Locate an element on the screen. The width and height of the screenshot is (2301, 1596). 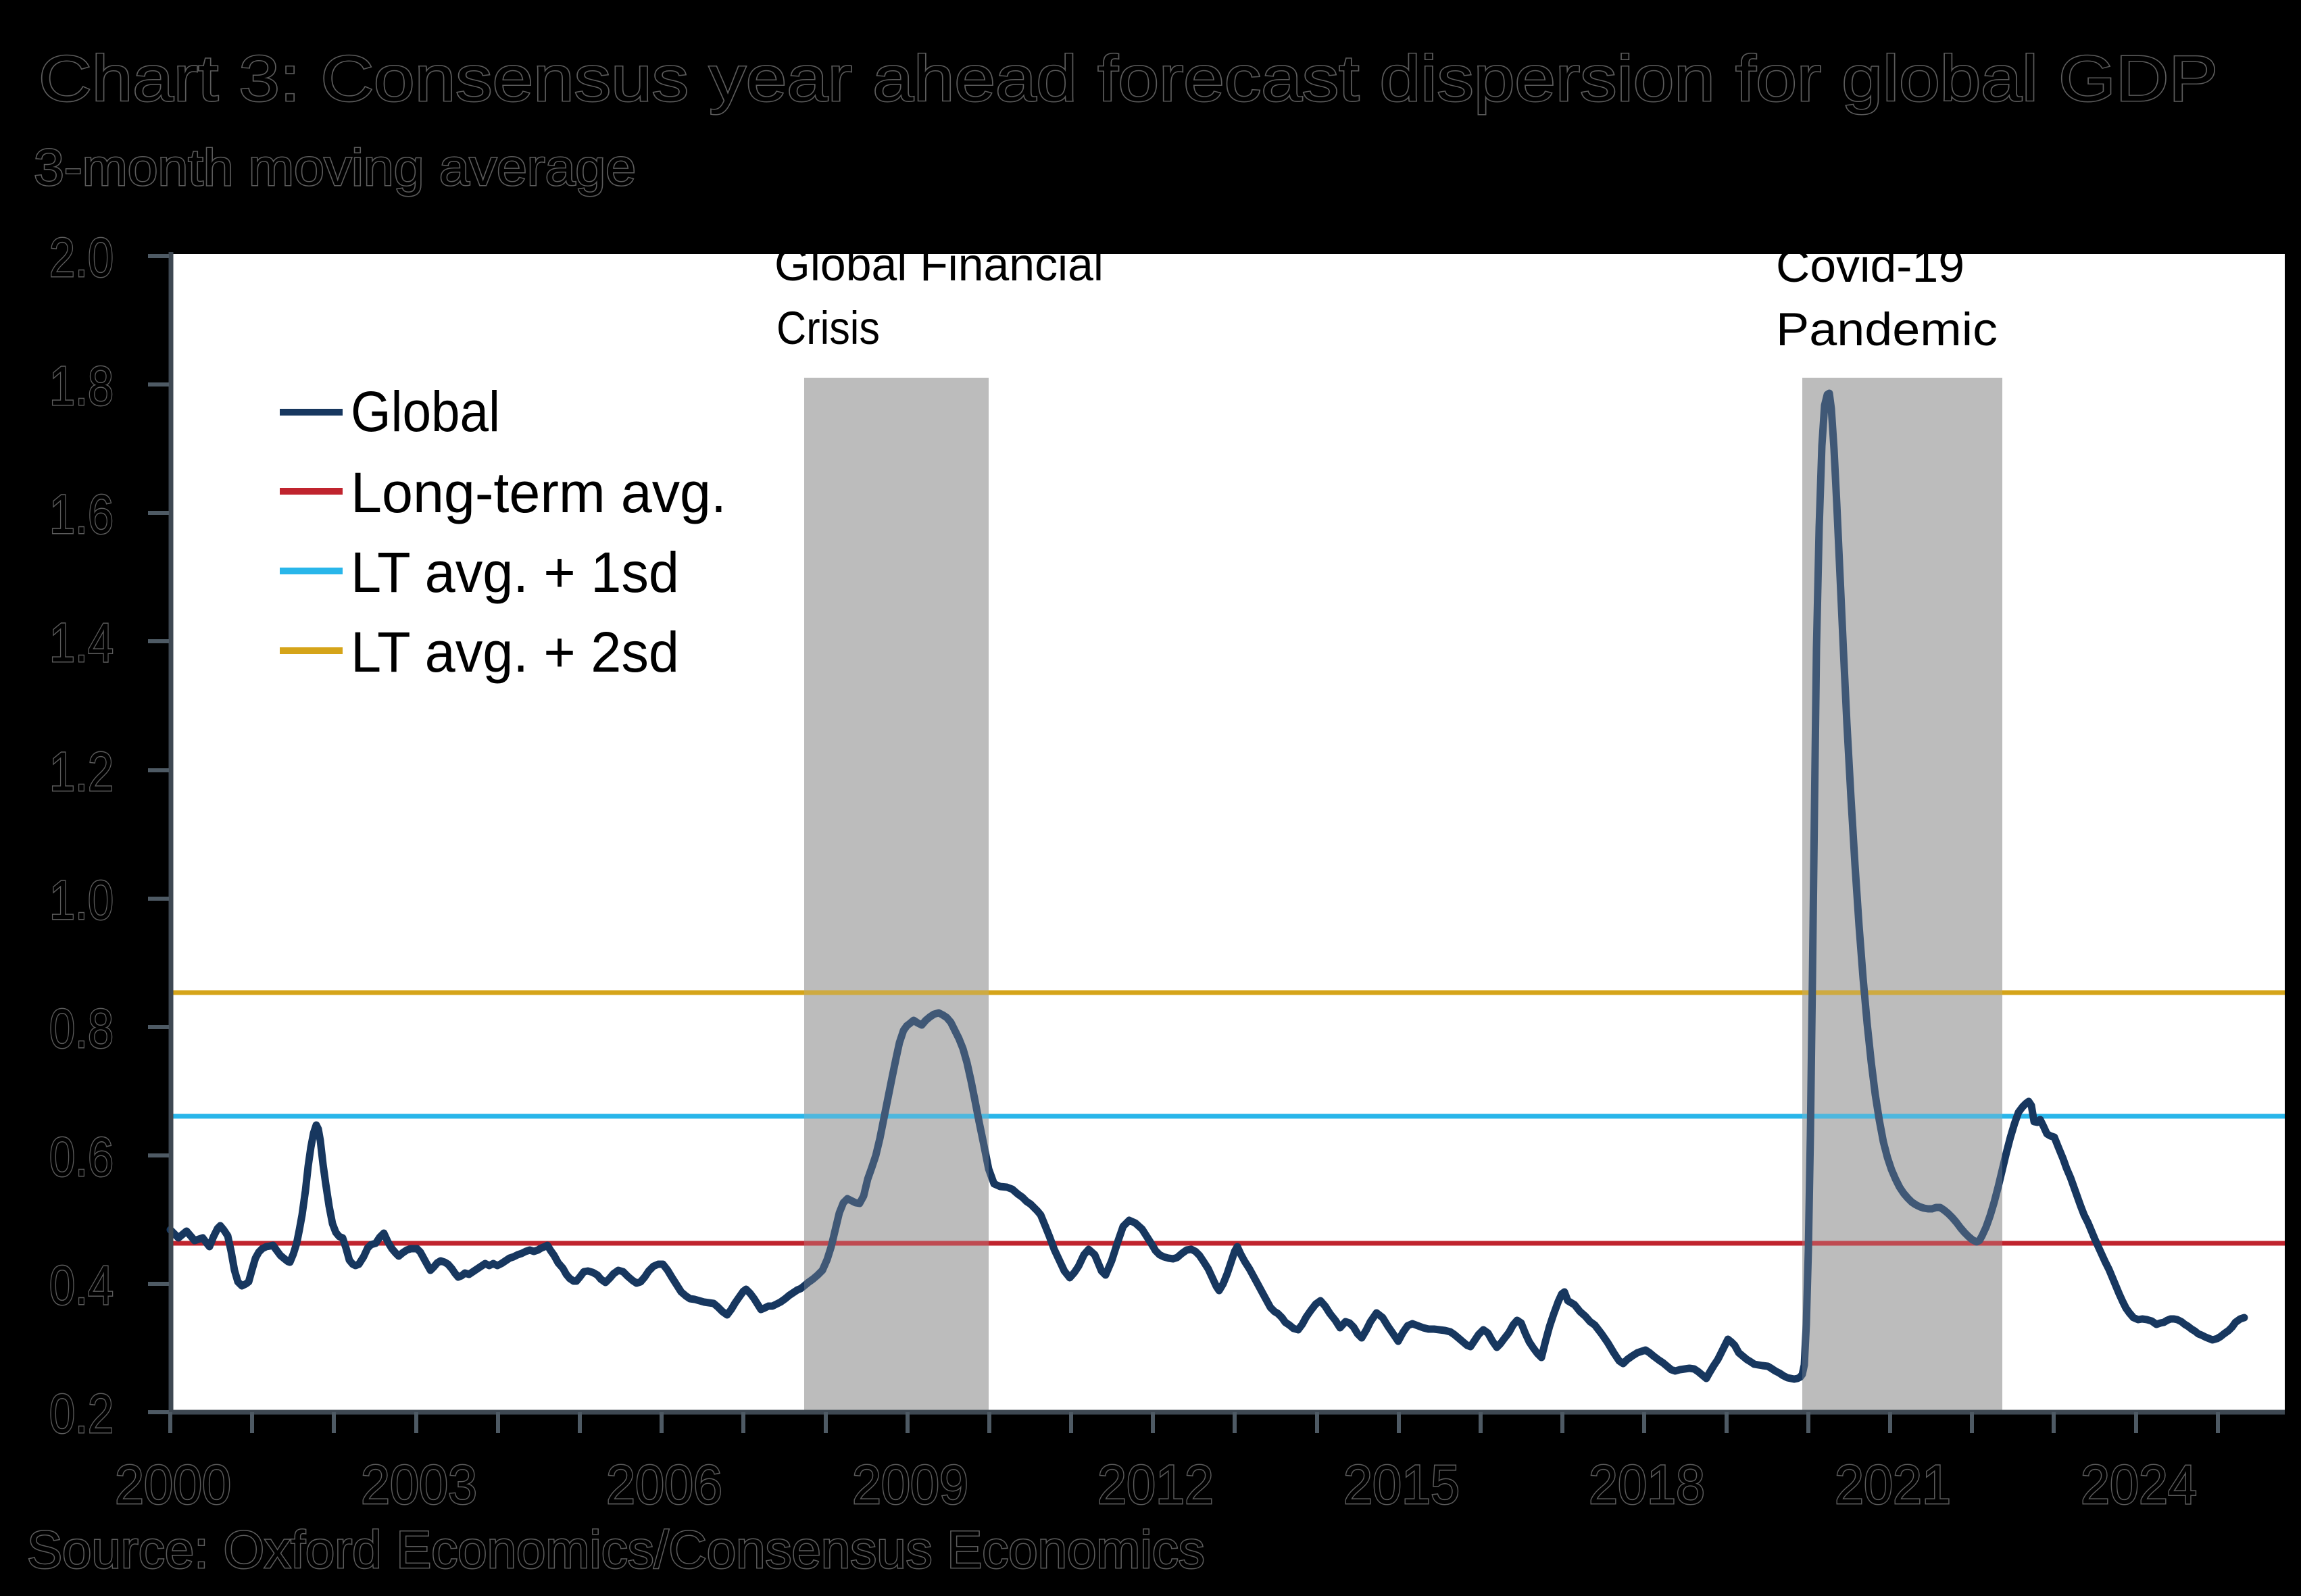
svg-text: Long-term avg. is located at coordinates (538, 493).